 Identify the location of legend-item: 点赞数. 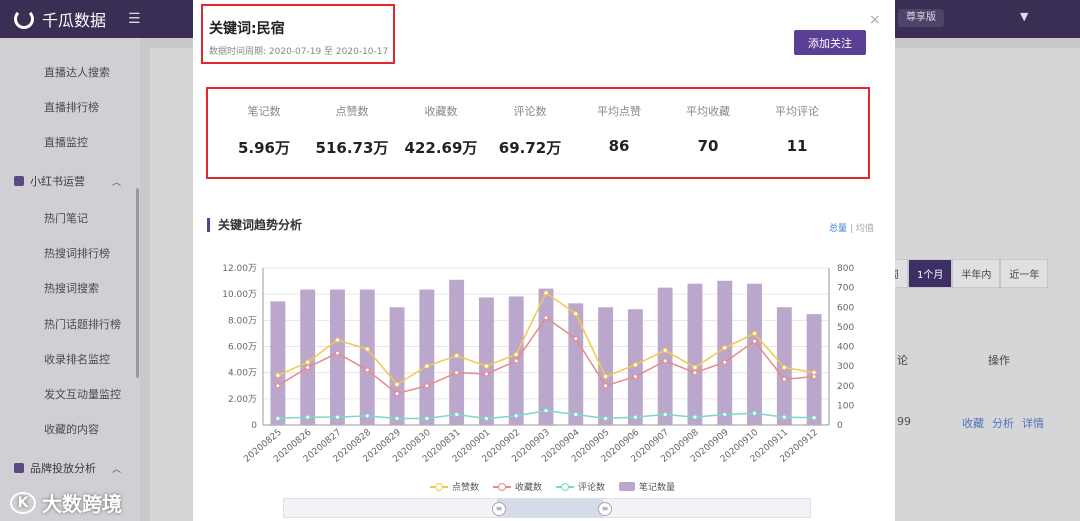
(454, 486).